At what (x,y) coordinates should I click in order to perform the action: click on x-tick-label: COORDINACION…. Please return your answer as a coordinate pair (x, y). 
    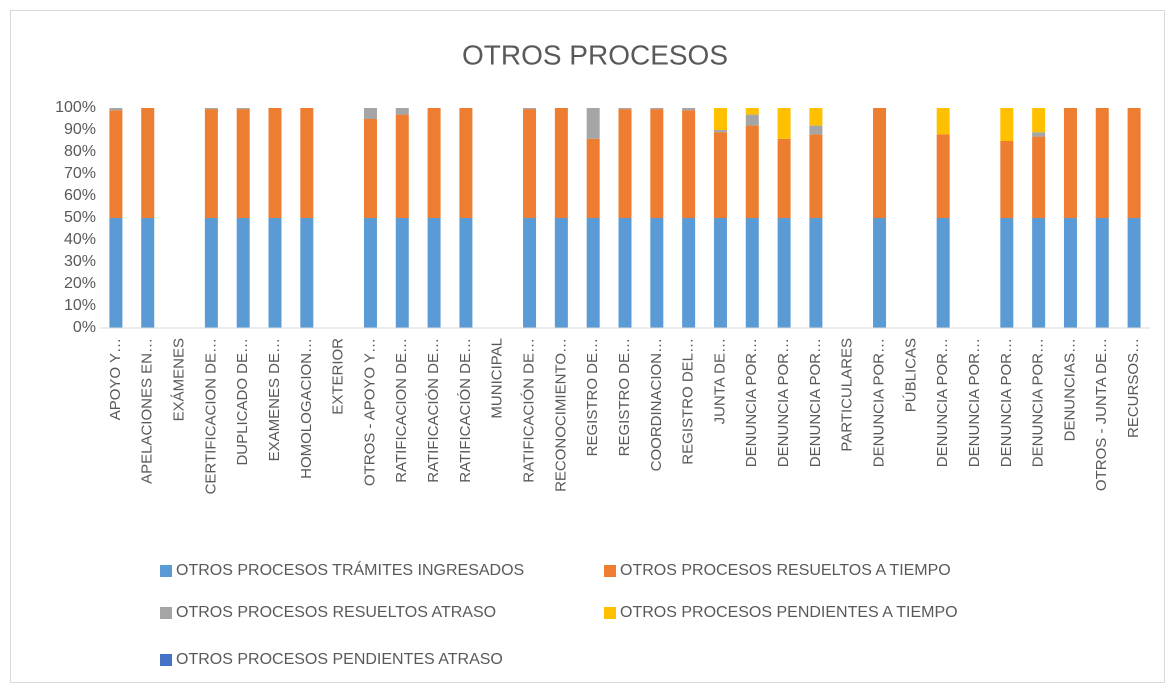
    Looking at the image, I should click on (656, 404).